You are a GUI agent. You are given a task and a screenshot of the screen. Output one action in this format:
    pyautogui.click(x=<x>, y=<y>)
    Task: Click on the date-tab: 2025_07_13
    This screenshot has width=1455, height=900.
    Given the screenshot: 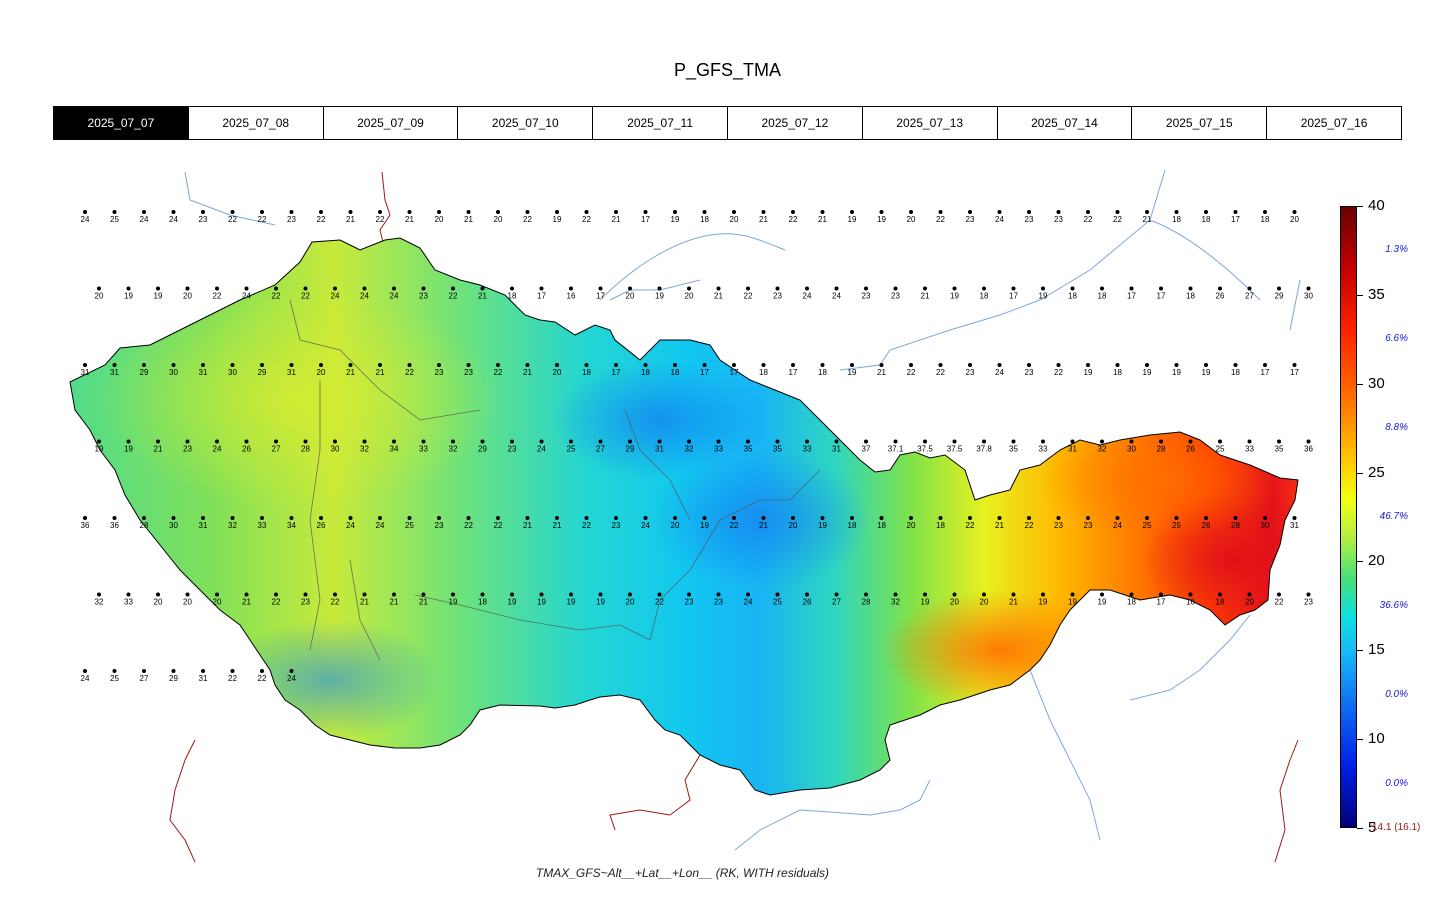 What is the action you would take?
    pyautogui.click(x=929, y=123)
    